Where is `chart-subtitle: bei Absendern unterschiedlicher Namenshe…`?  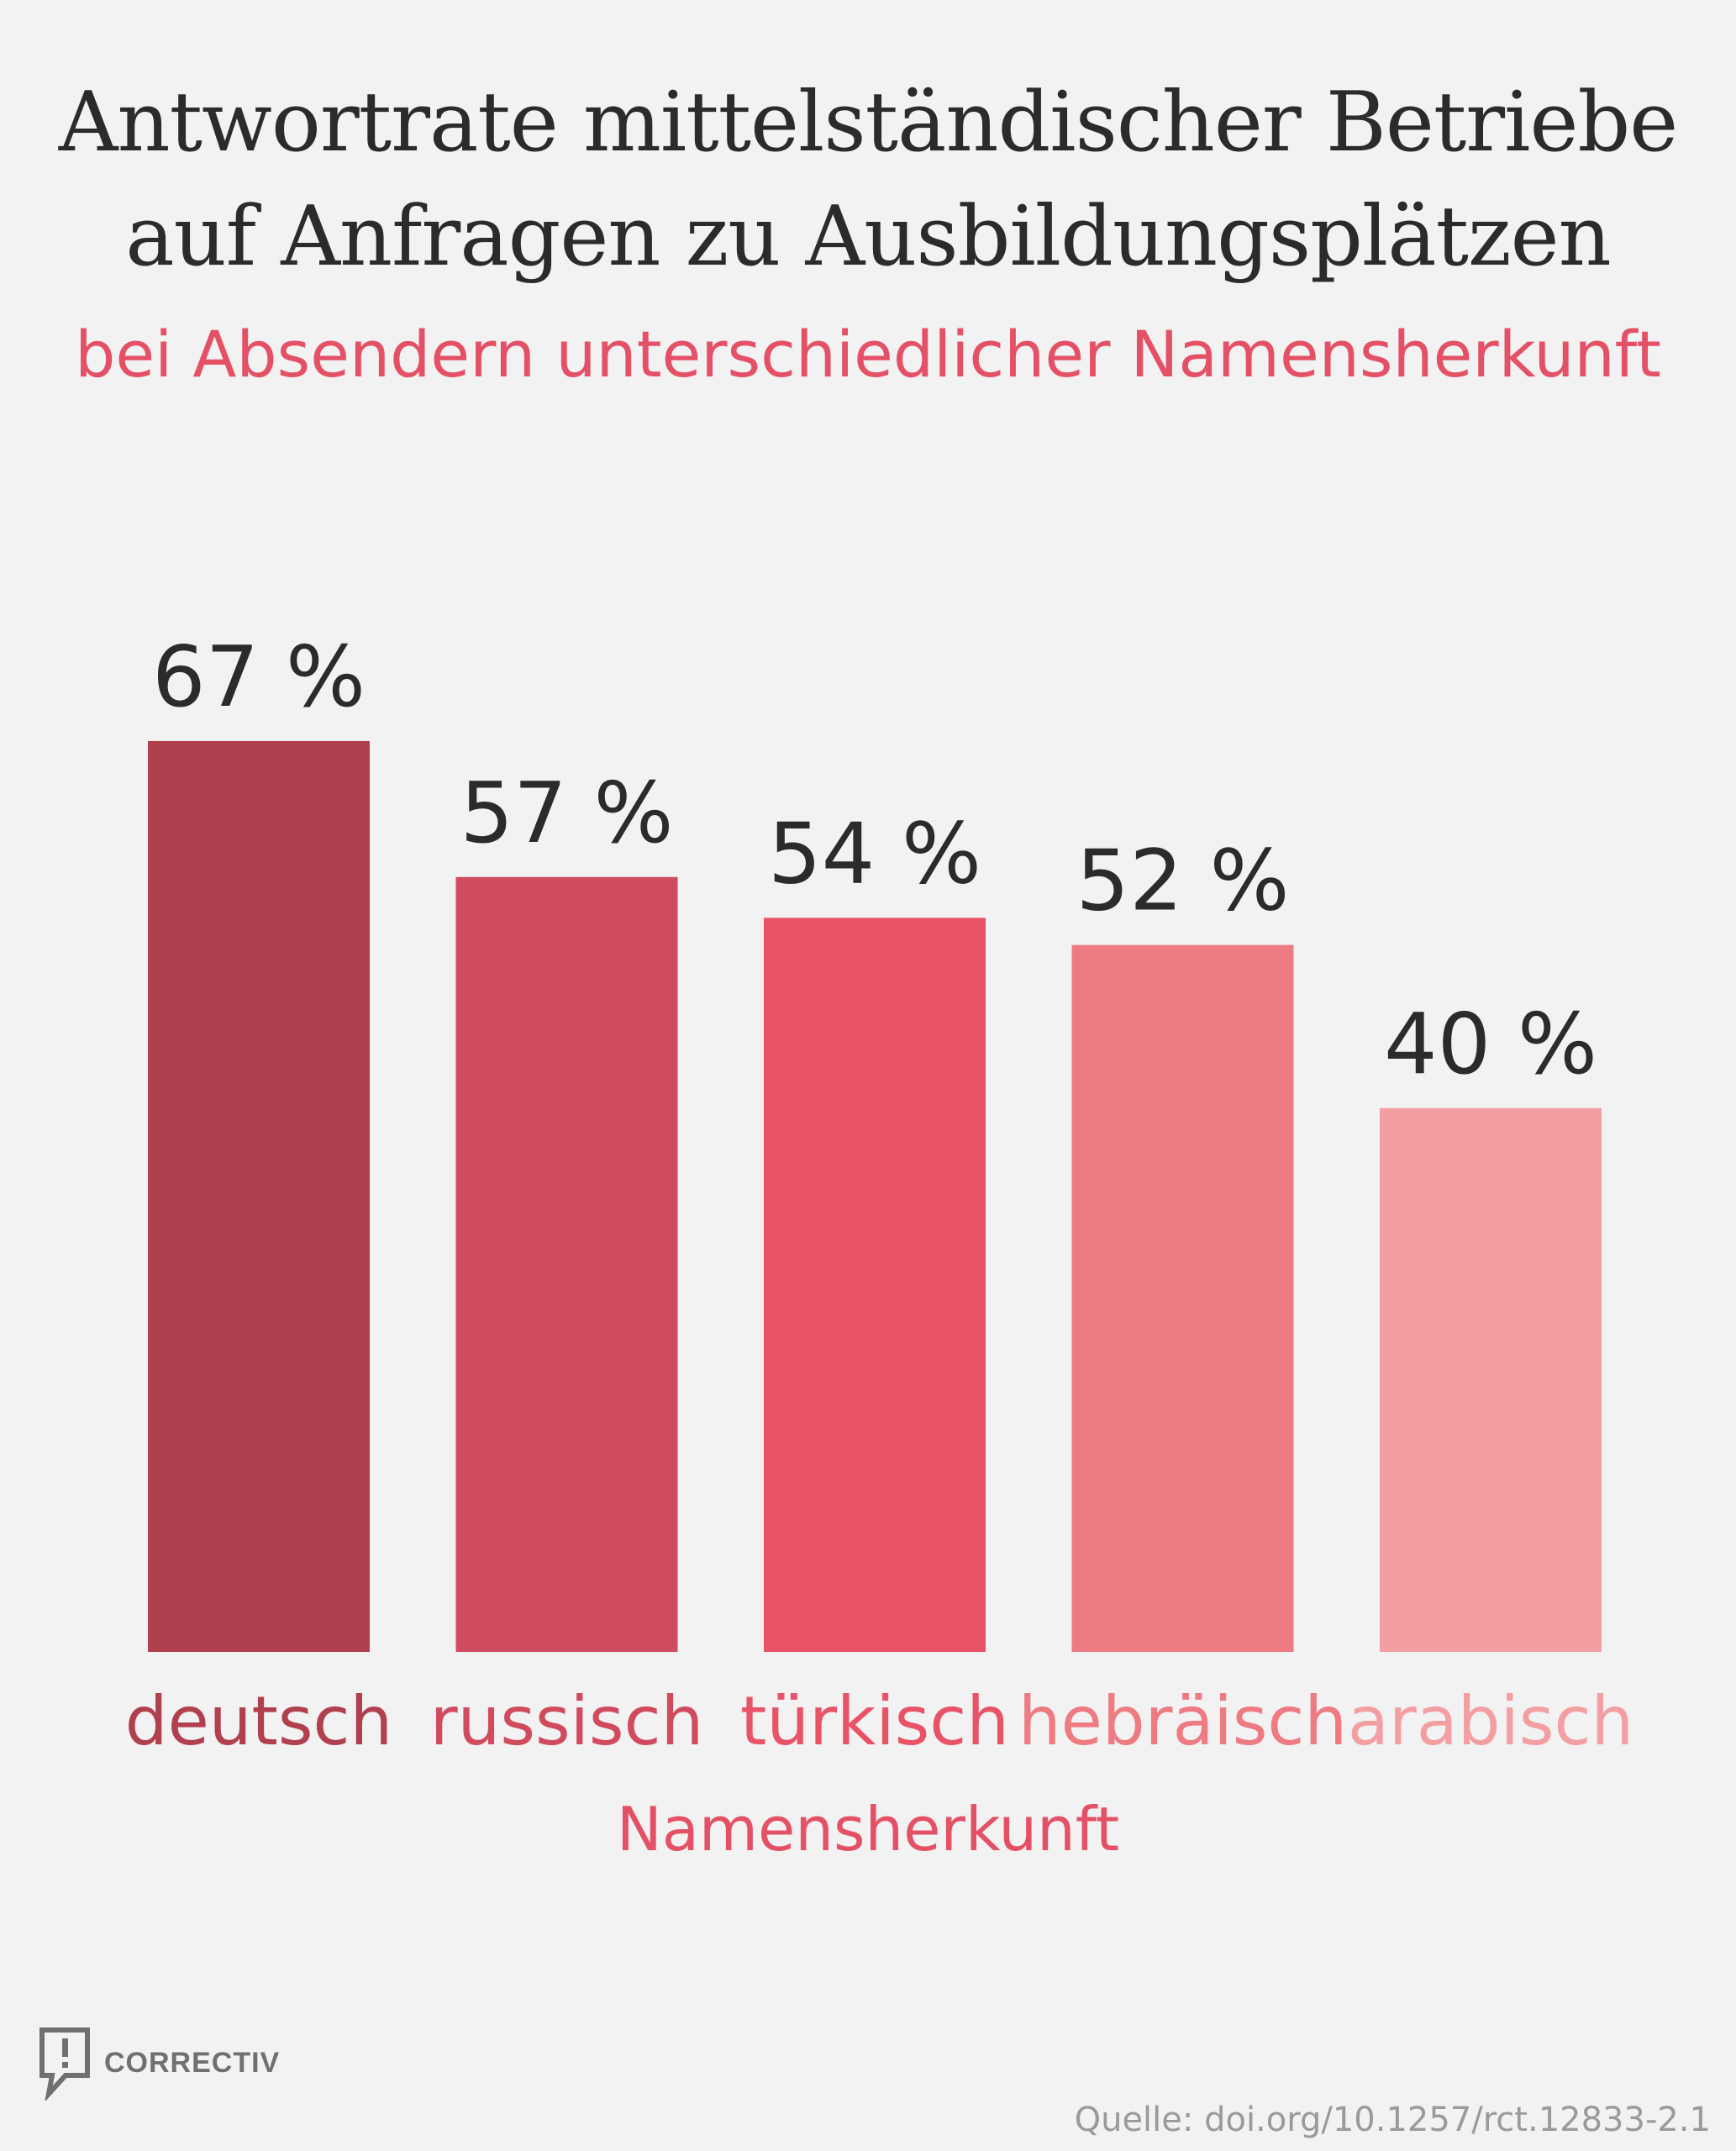
chart-subtitle: bei Absendern unterschiedlicher Namenshe… is located at coordinates (868, 354).